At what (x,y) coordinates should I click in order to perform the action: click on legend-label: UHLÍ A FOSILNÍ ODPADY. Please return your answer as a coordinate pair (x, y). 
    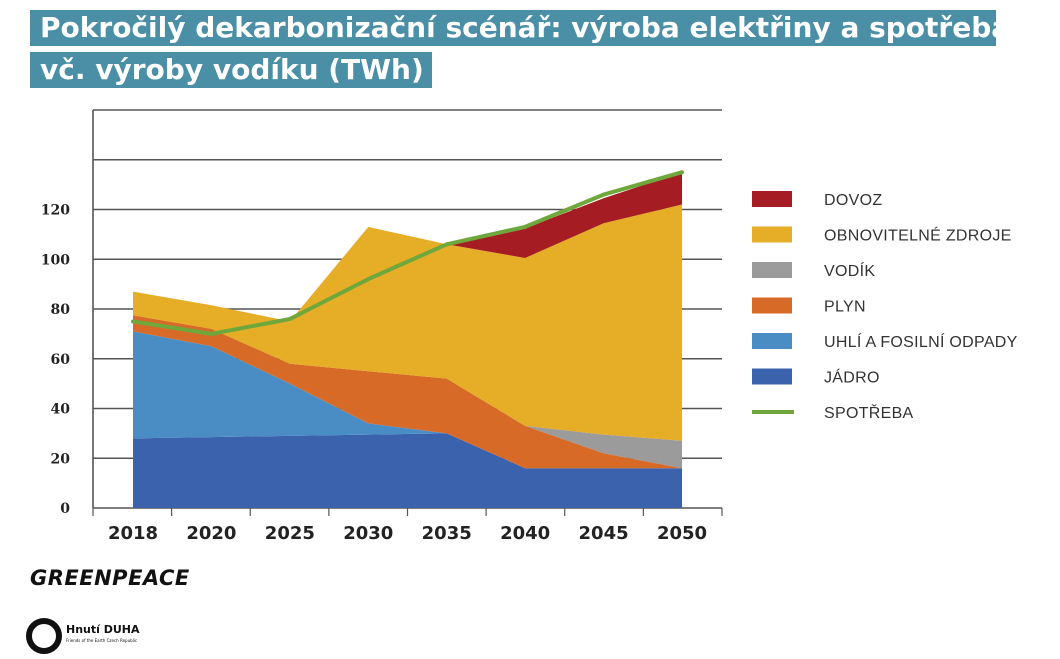
    Looking at the image, I should click on (921, 341).